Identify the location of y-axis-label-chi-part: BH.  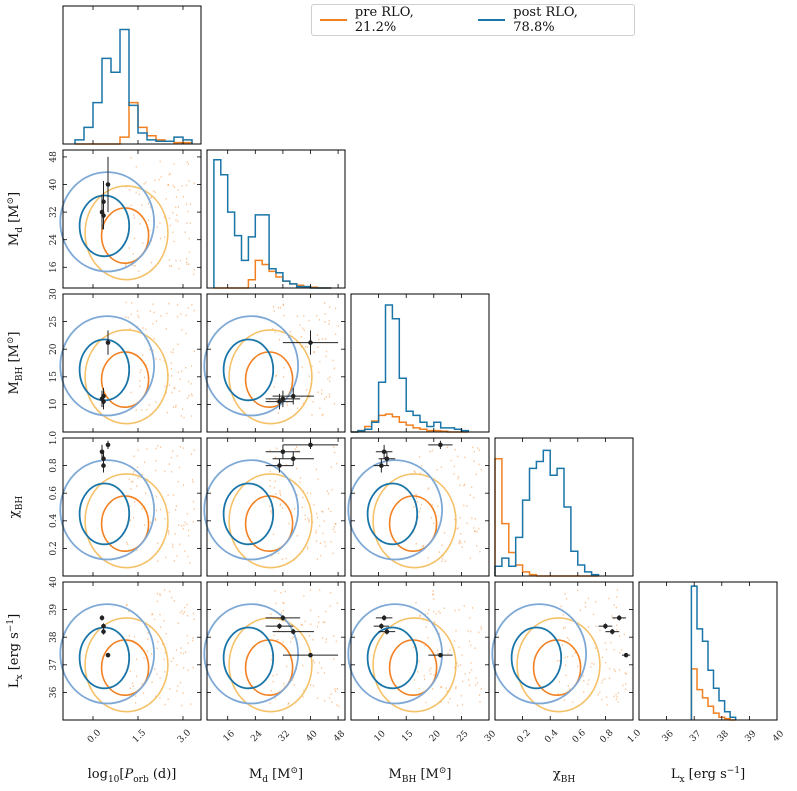
(20, 503).